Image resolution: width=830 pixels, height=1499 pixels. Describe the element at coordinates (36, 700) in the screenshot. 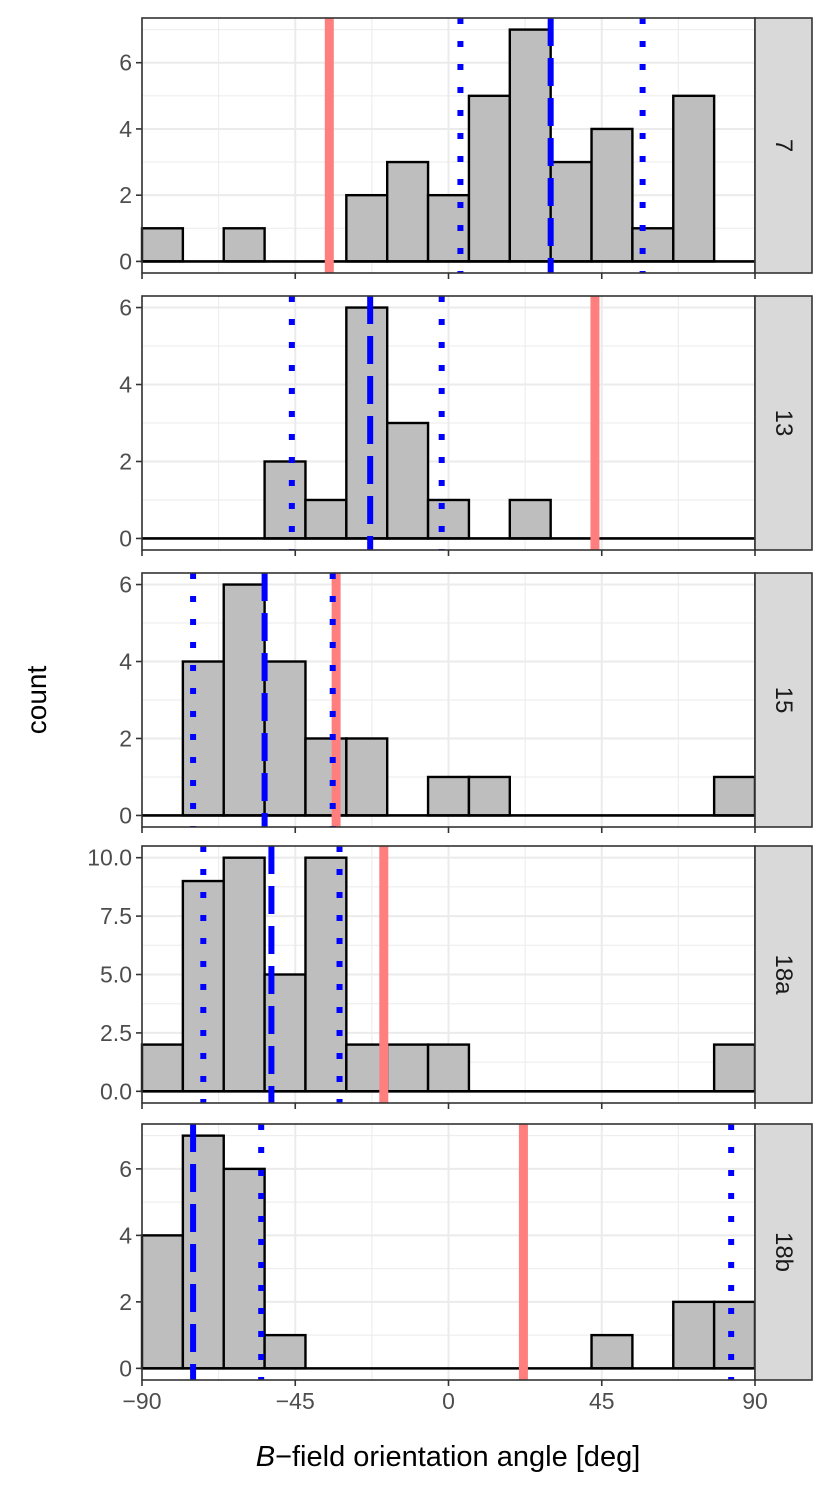

I see `y-axis-title: count` at that location.